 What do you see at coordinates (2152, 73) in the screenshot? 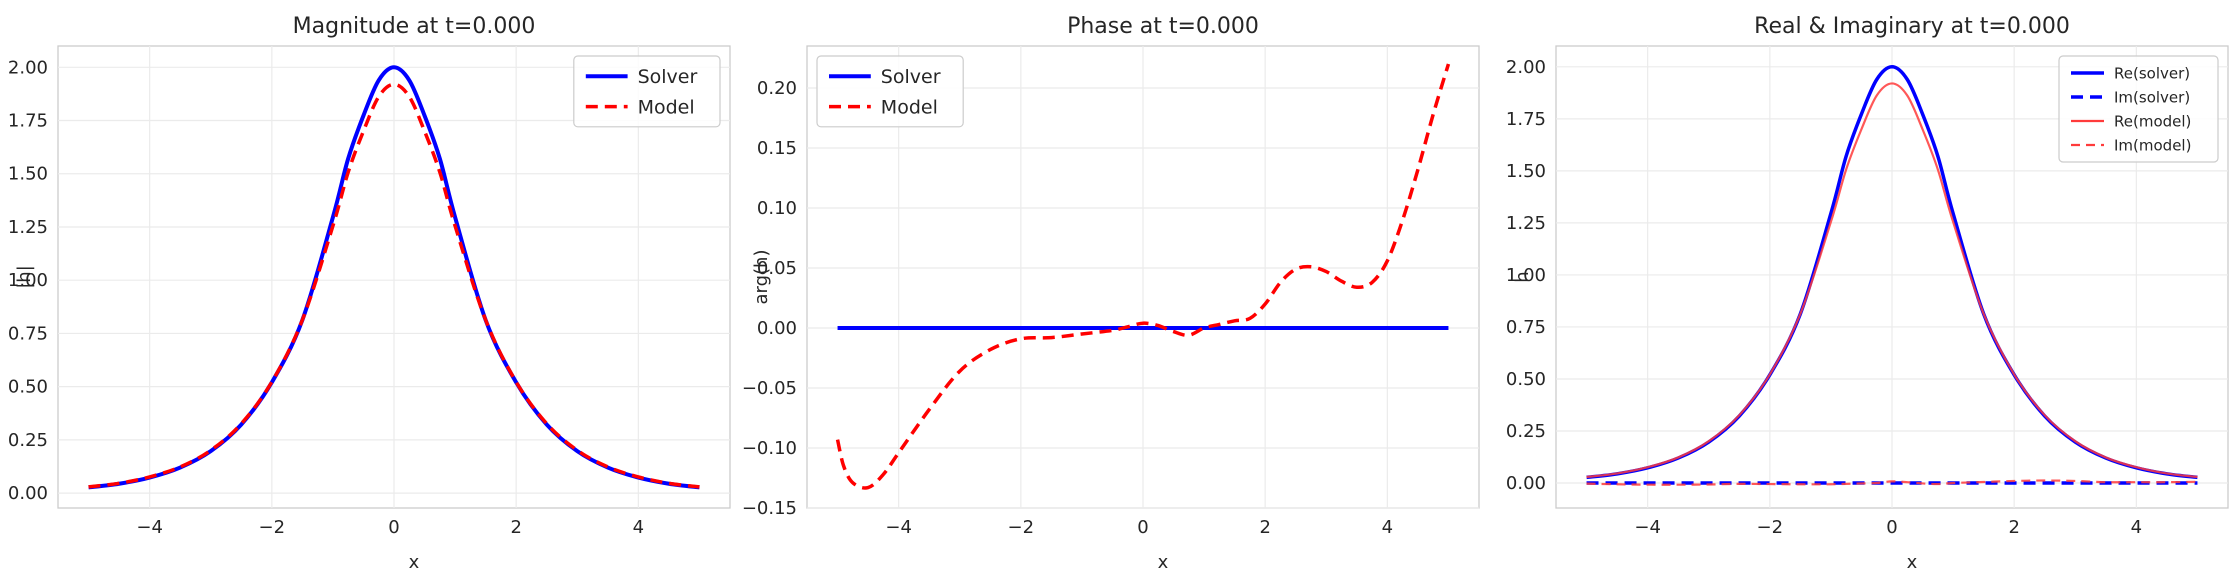
I see `legend-label: Re(solver)` at bounding box center [2152, 73].